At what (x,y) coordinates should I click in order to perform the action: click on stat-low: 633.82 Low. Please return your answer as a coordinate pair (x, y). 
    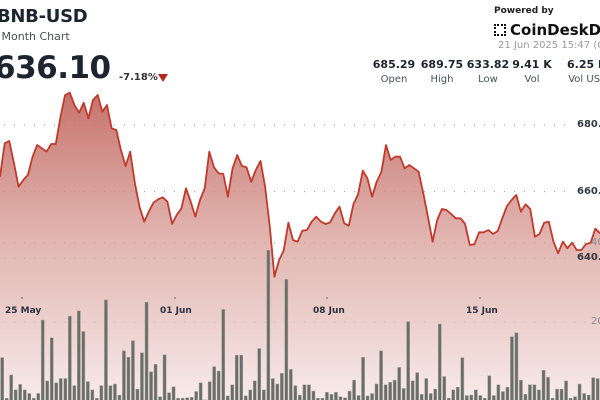
    Looking at the image, I should click on (488, 71).